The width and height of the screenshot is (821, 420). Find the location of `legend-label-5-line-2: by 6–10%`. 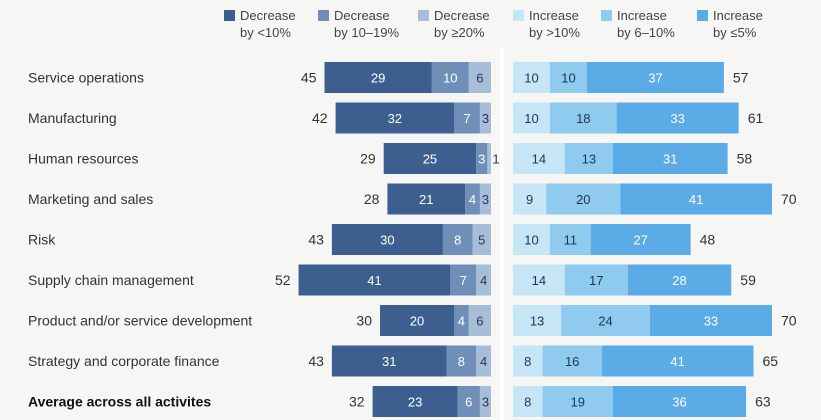

legend-label-5-line-2: by 6–10% is located at coordinates (646, 32).